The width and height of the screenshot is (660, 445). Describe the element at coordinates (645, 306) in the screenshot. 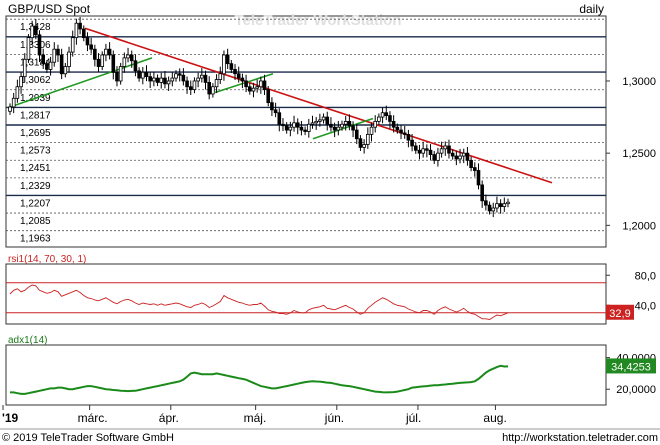

I see `rsi-tick-label: 40,0` at that location.